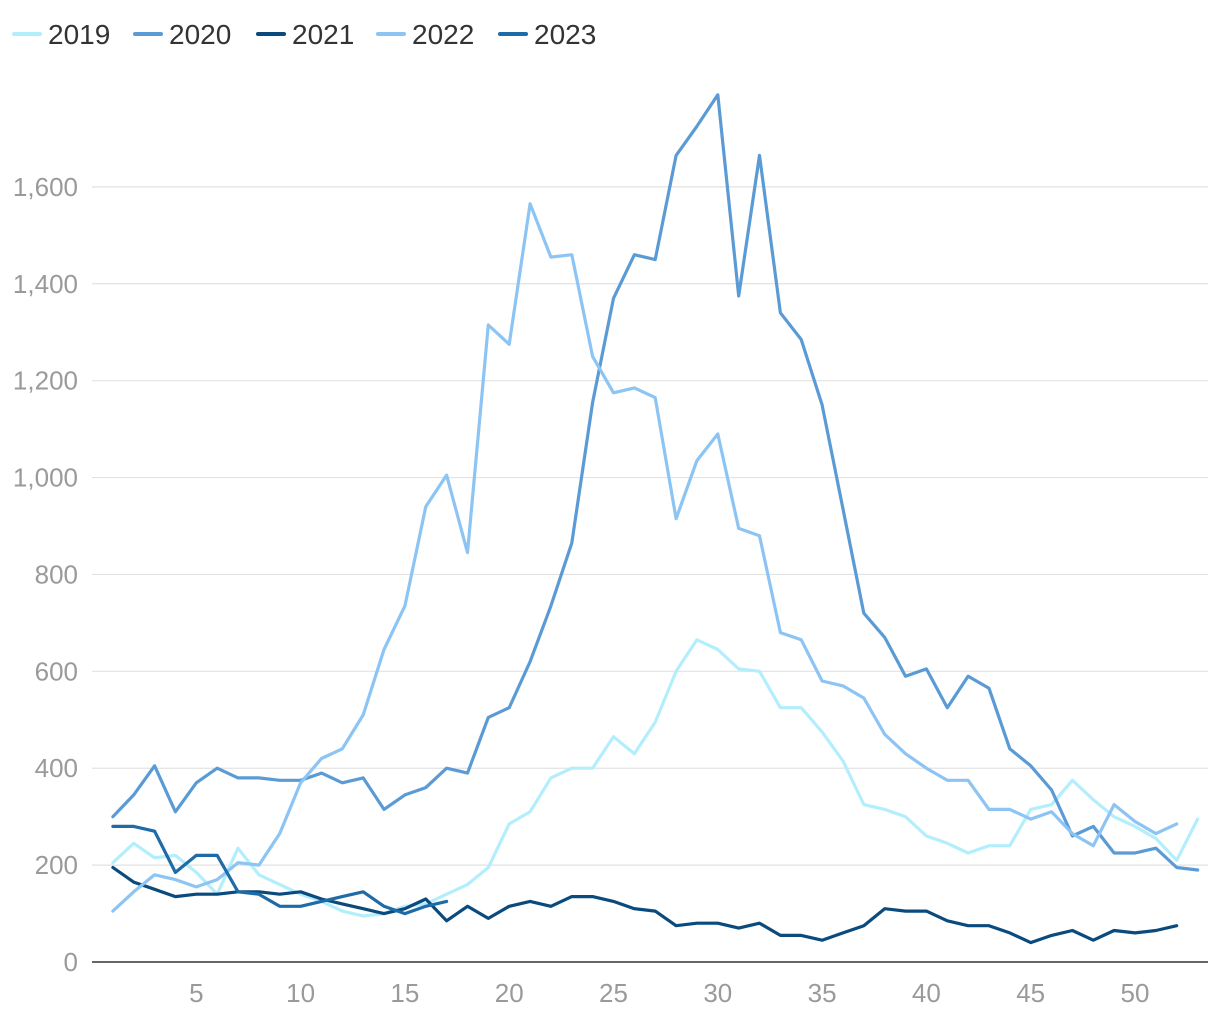  What do you see at coordinates (443, 34) in the screenshot?
I see `legend-label: 2022` at bounding box center [443, 34].